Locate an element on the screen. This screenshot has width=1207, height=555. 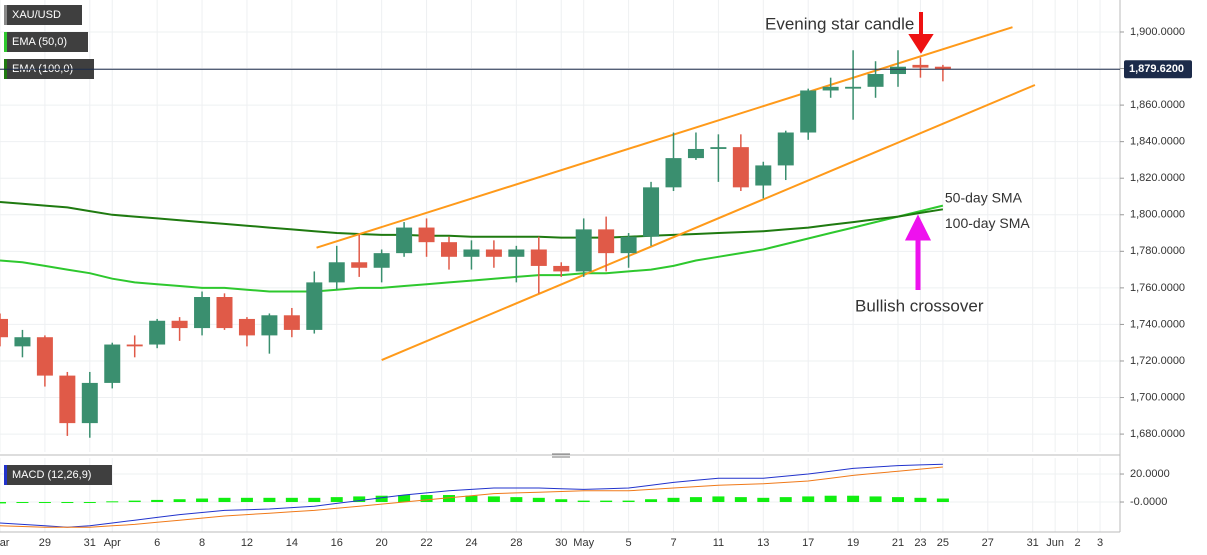
x-tick-label: 3 is located at coordinates (1100, 543).